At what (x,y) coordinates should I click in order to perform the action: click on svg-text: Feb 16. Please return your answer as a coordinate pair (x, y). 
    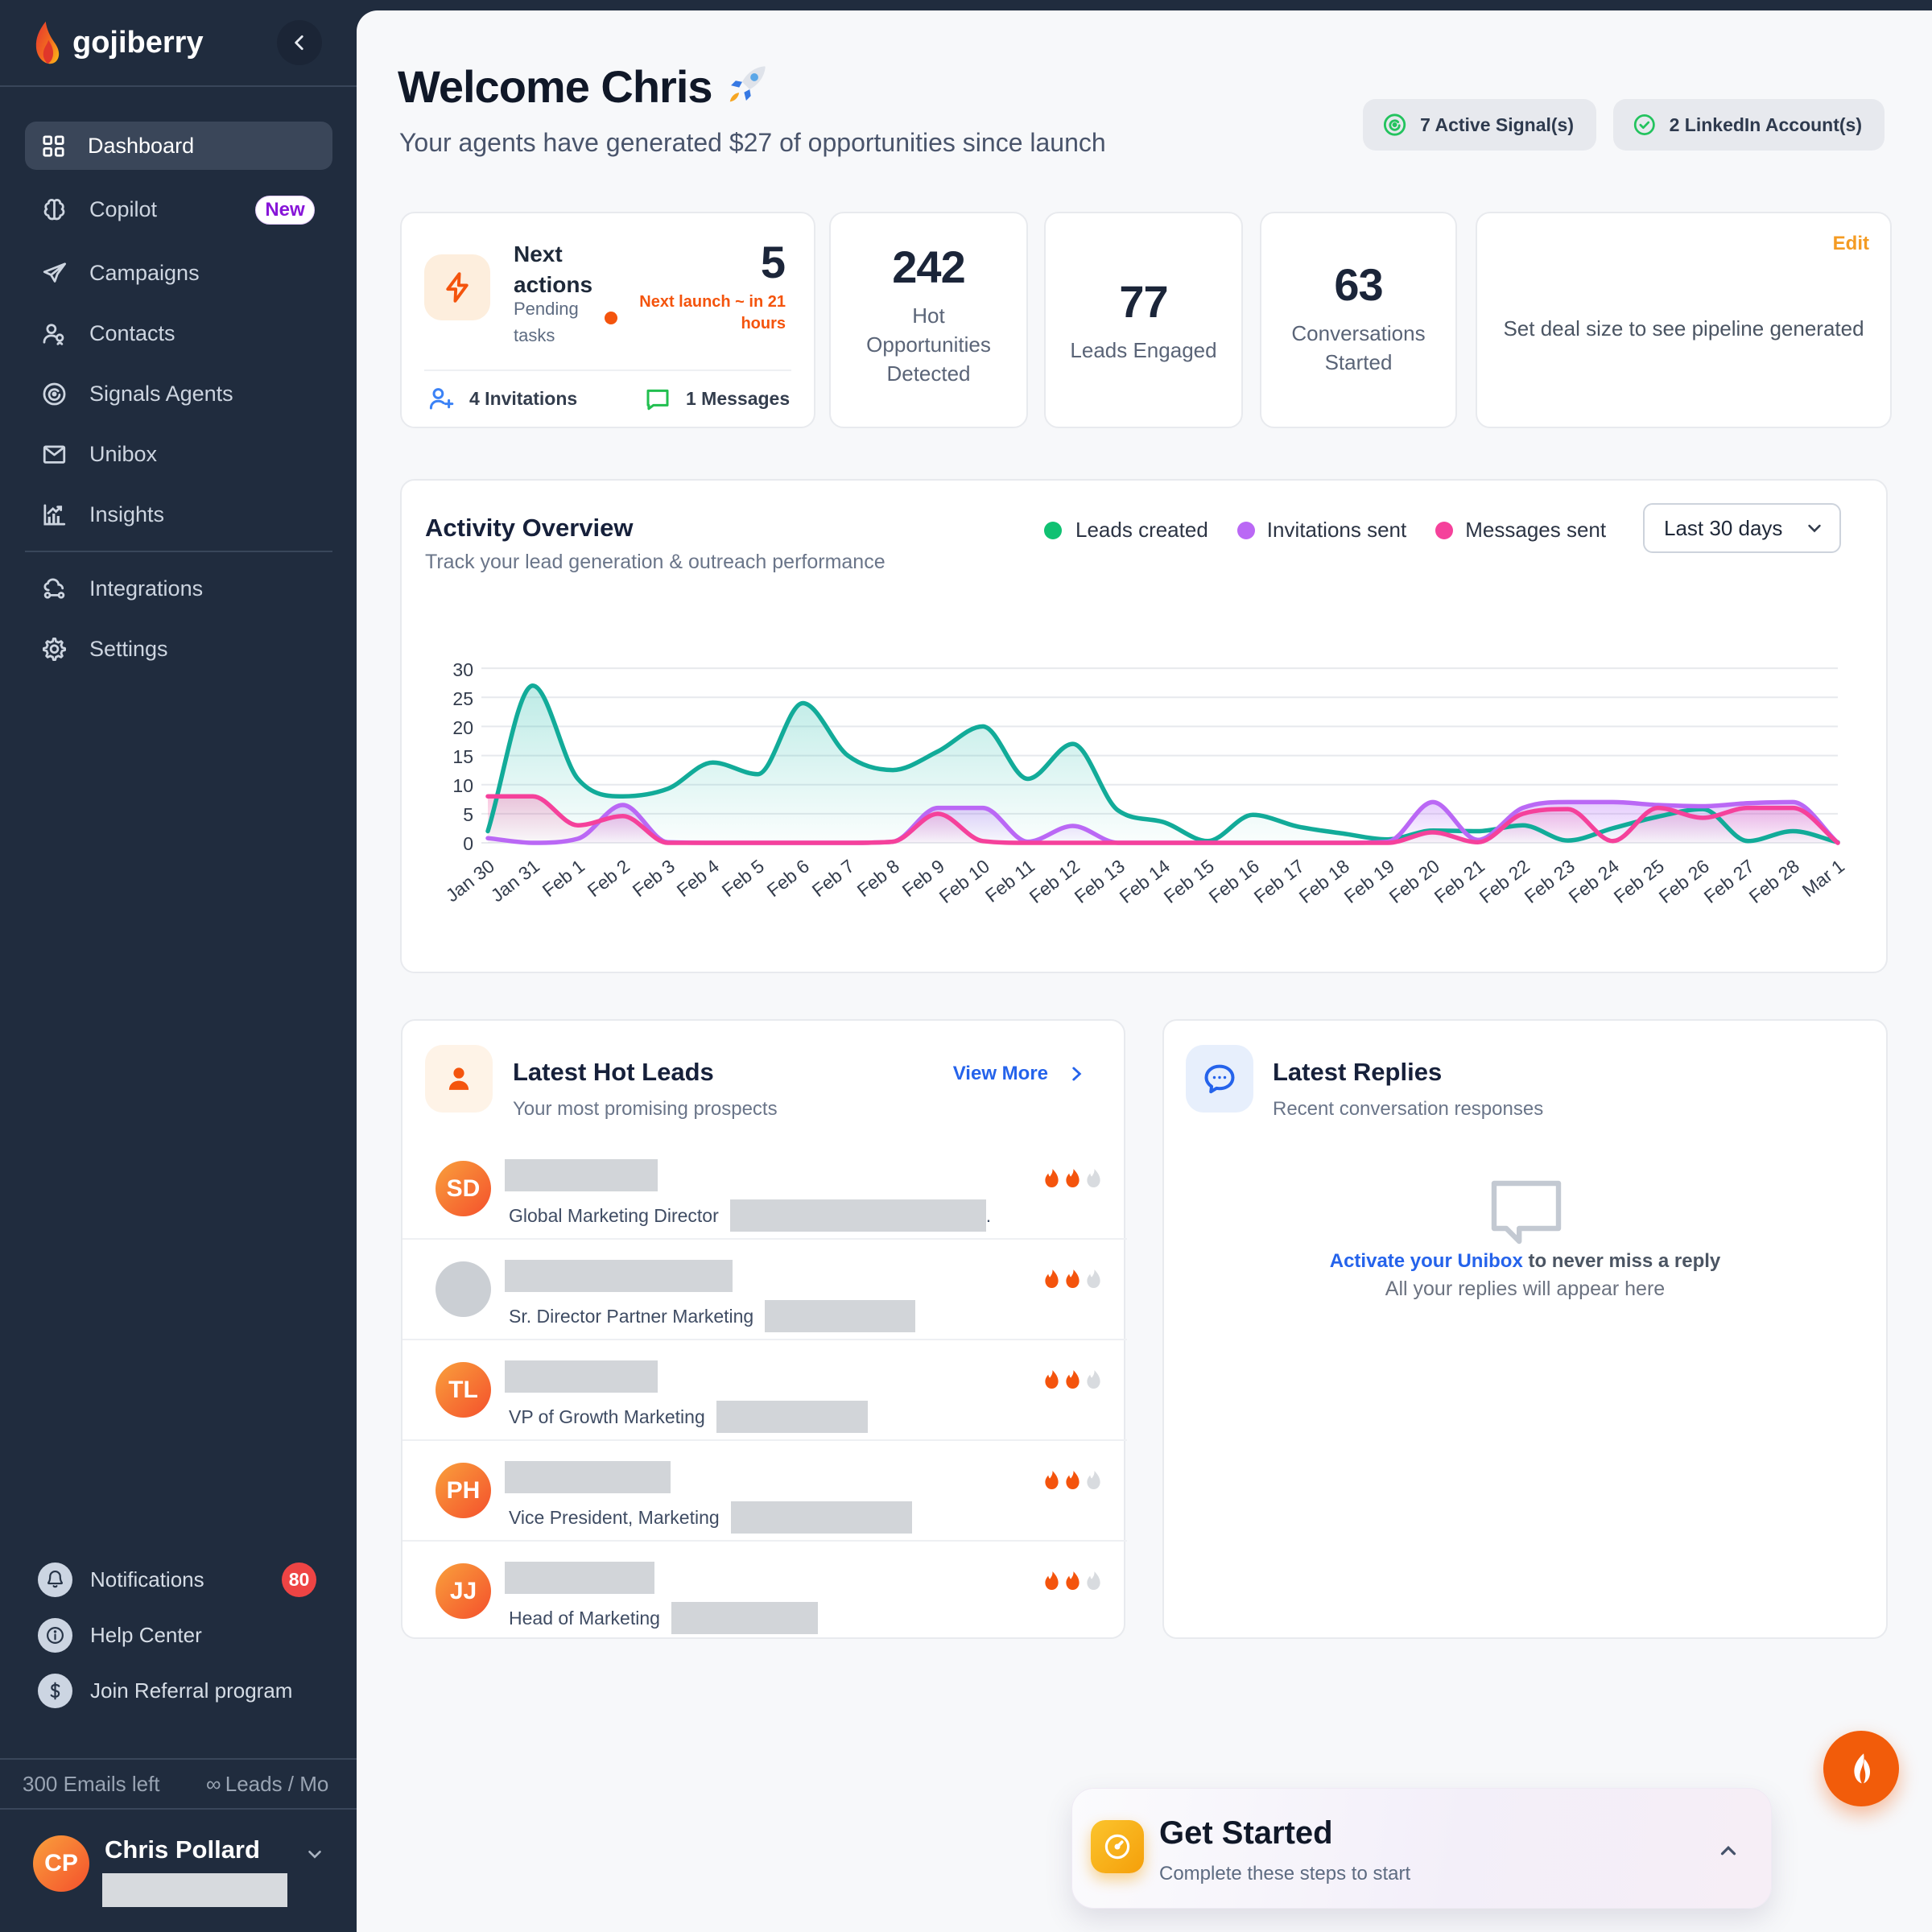
    Looking at the image, I should click on (1234, 881).